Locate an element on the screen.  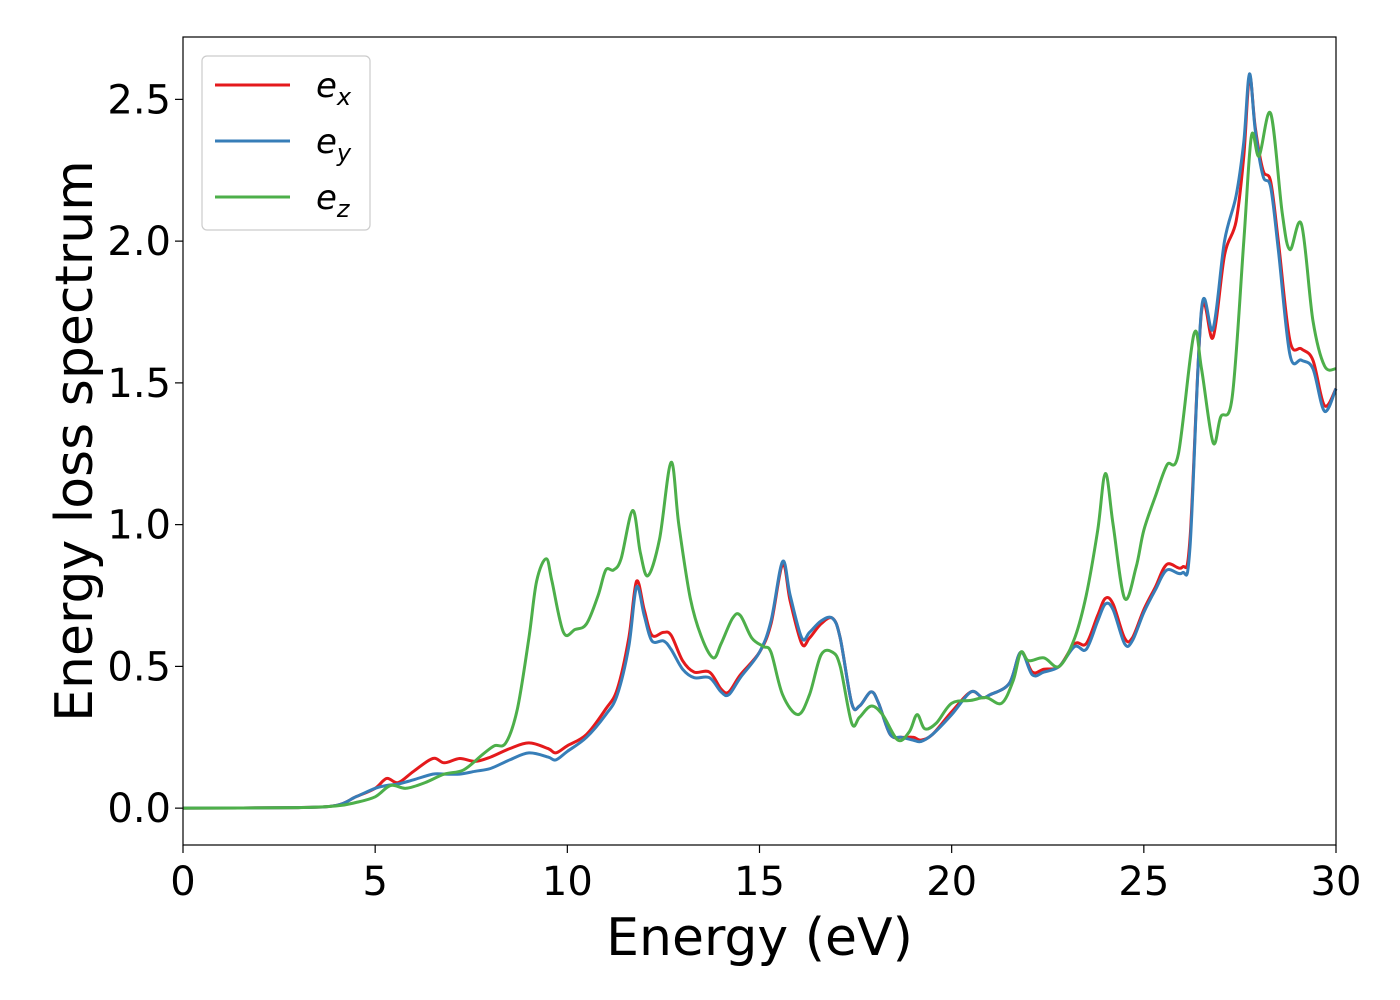
x-tick-label: 30 is located at coordinates (1336, 882).